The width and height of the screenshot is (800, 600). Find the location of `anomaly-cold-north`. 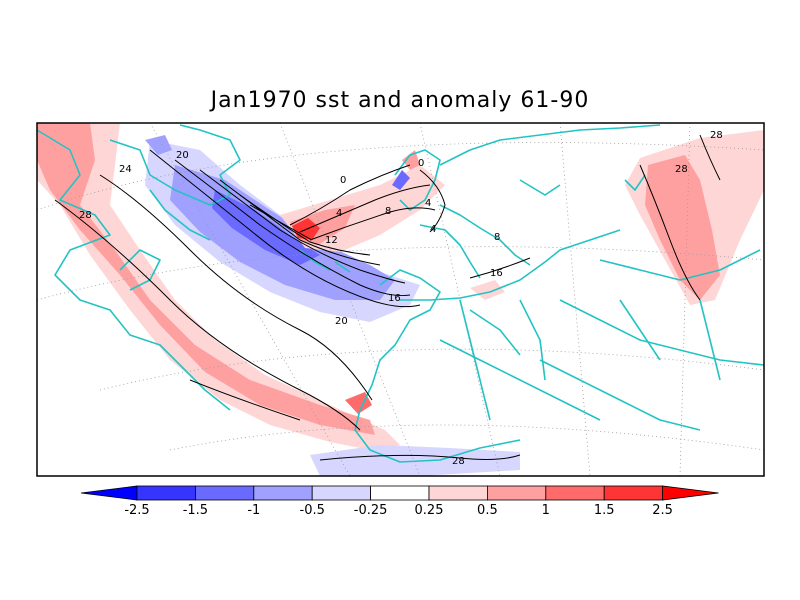

anomaly-cold-north is located at coordinates (158, 145).